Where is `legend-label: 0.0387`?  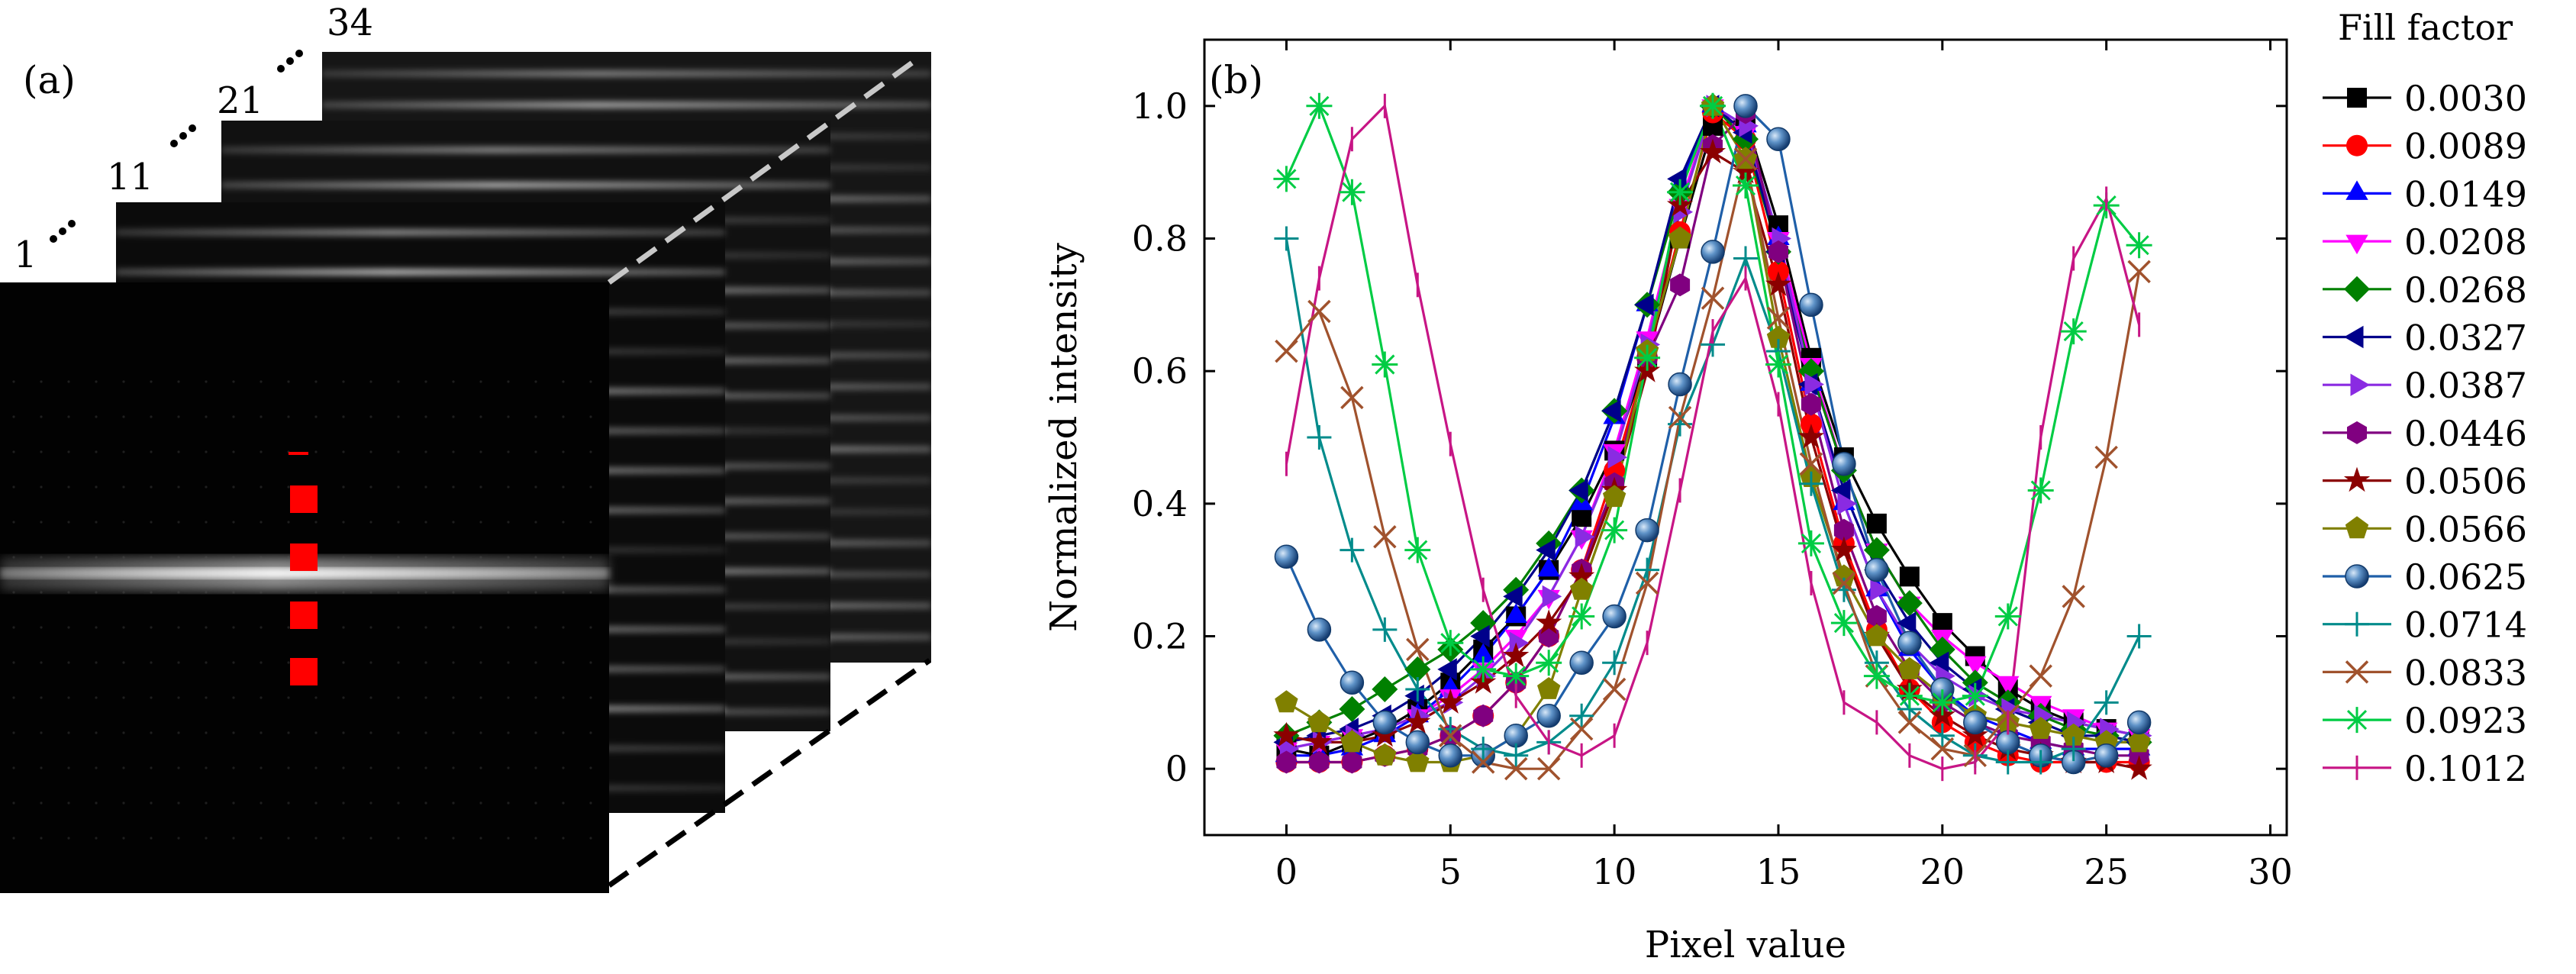 legend-label: 0.0387 is located at coordinates (2465, 385).